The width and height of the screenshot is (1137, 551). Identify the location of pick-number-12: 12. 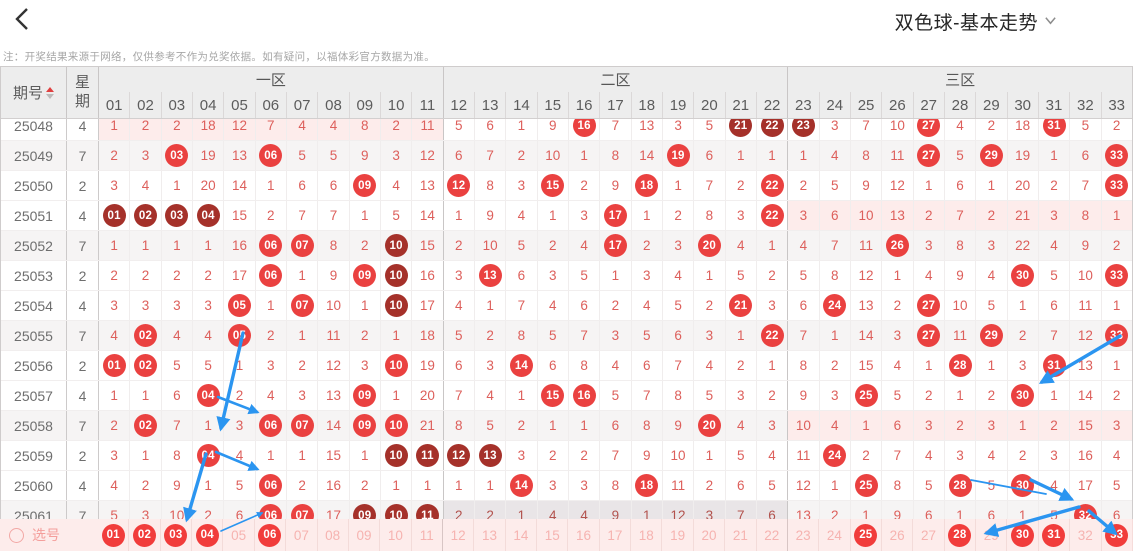
(457, 535).